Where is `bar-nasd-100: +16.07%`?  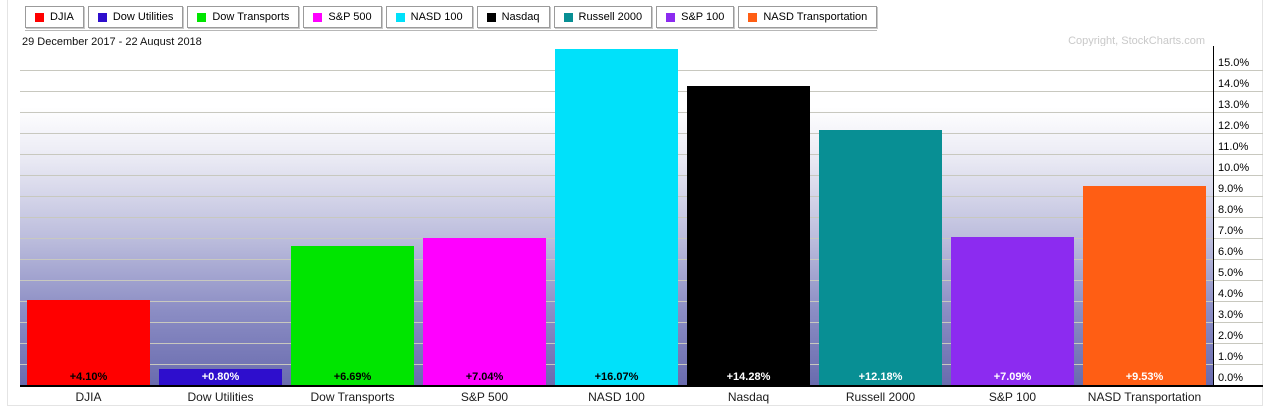 bar-nasd-100: +16.07% is located at coordinates (616, 217).